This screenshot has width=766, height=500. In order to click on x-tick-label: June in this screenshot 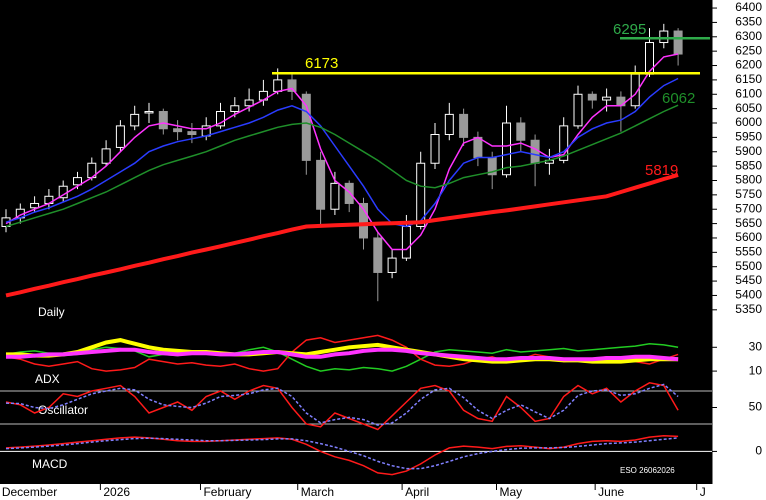, I will do `click(611, 492)`.